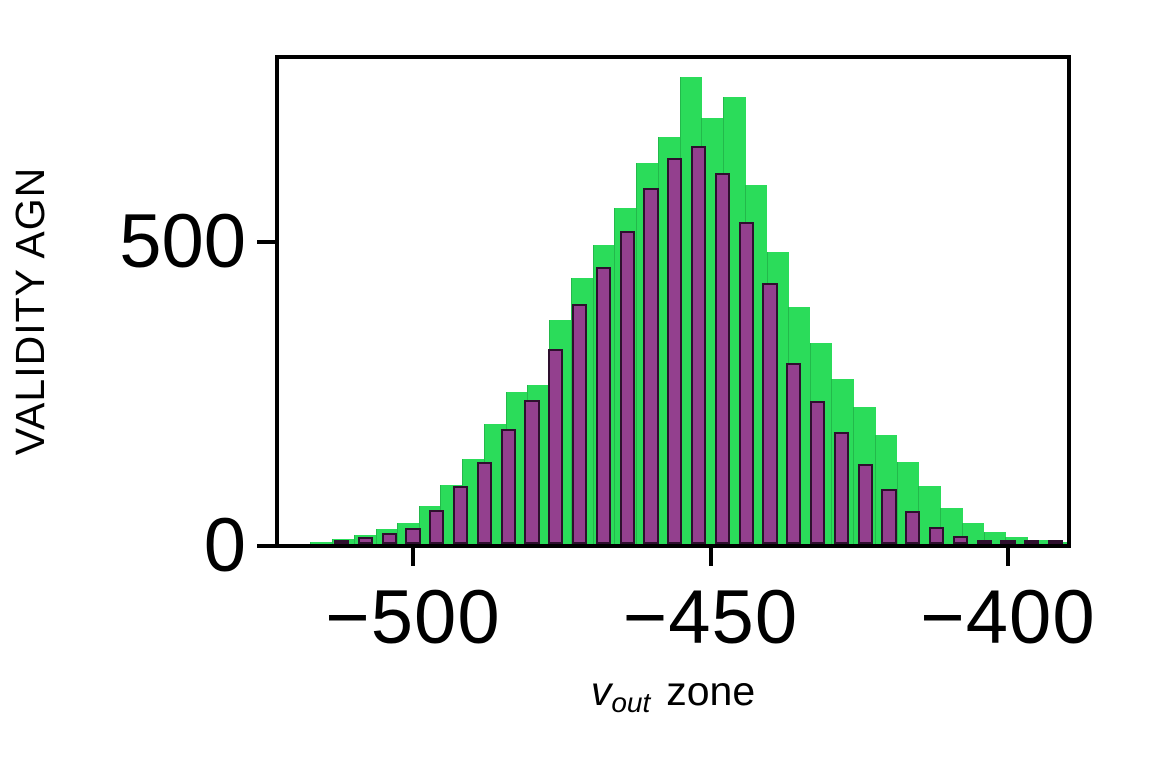 The height and width of the screenshot is (772, 1157). I want to click on x-axis-label: vout zone, so click(673, 693).